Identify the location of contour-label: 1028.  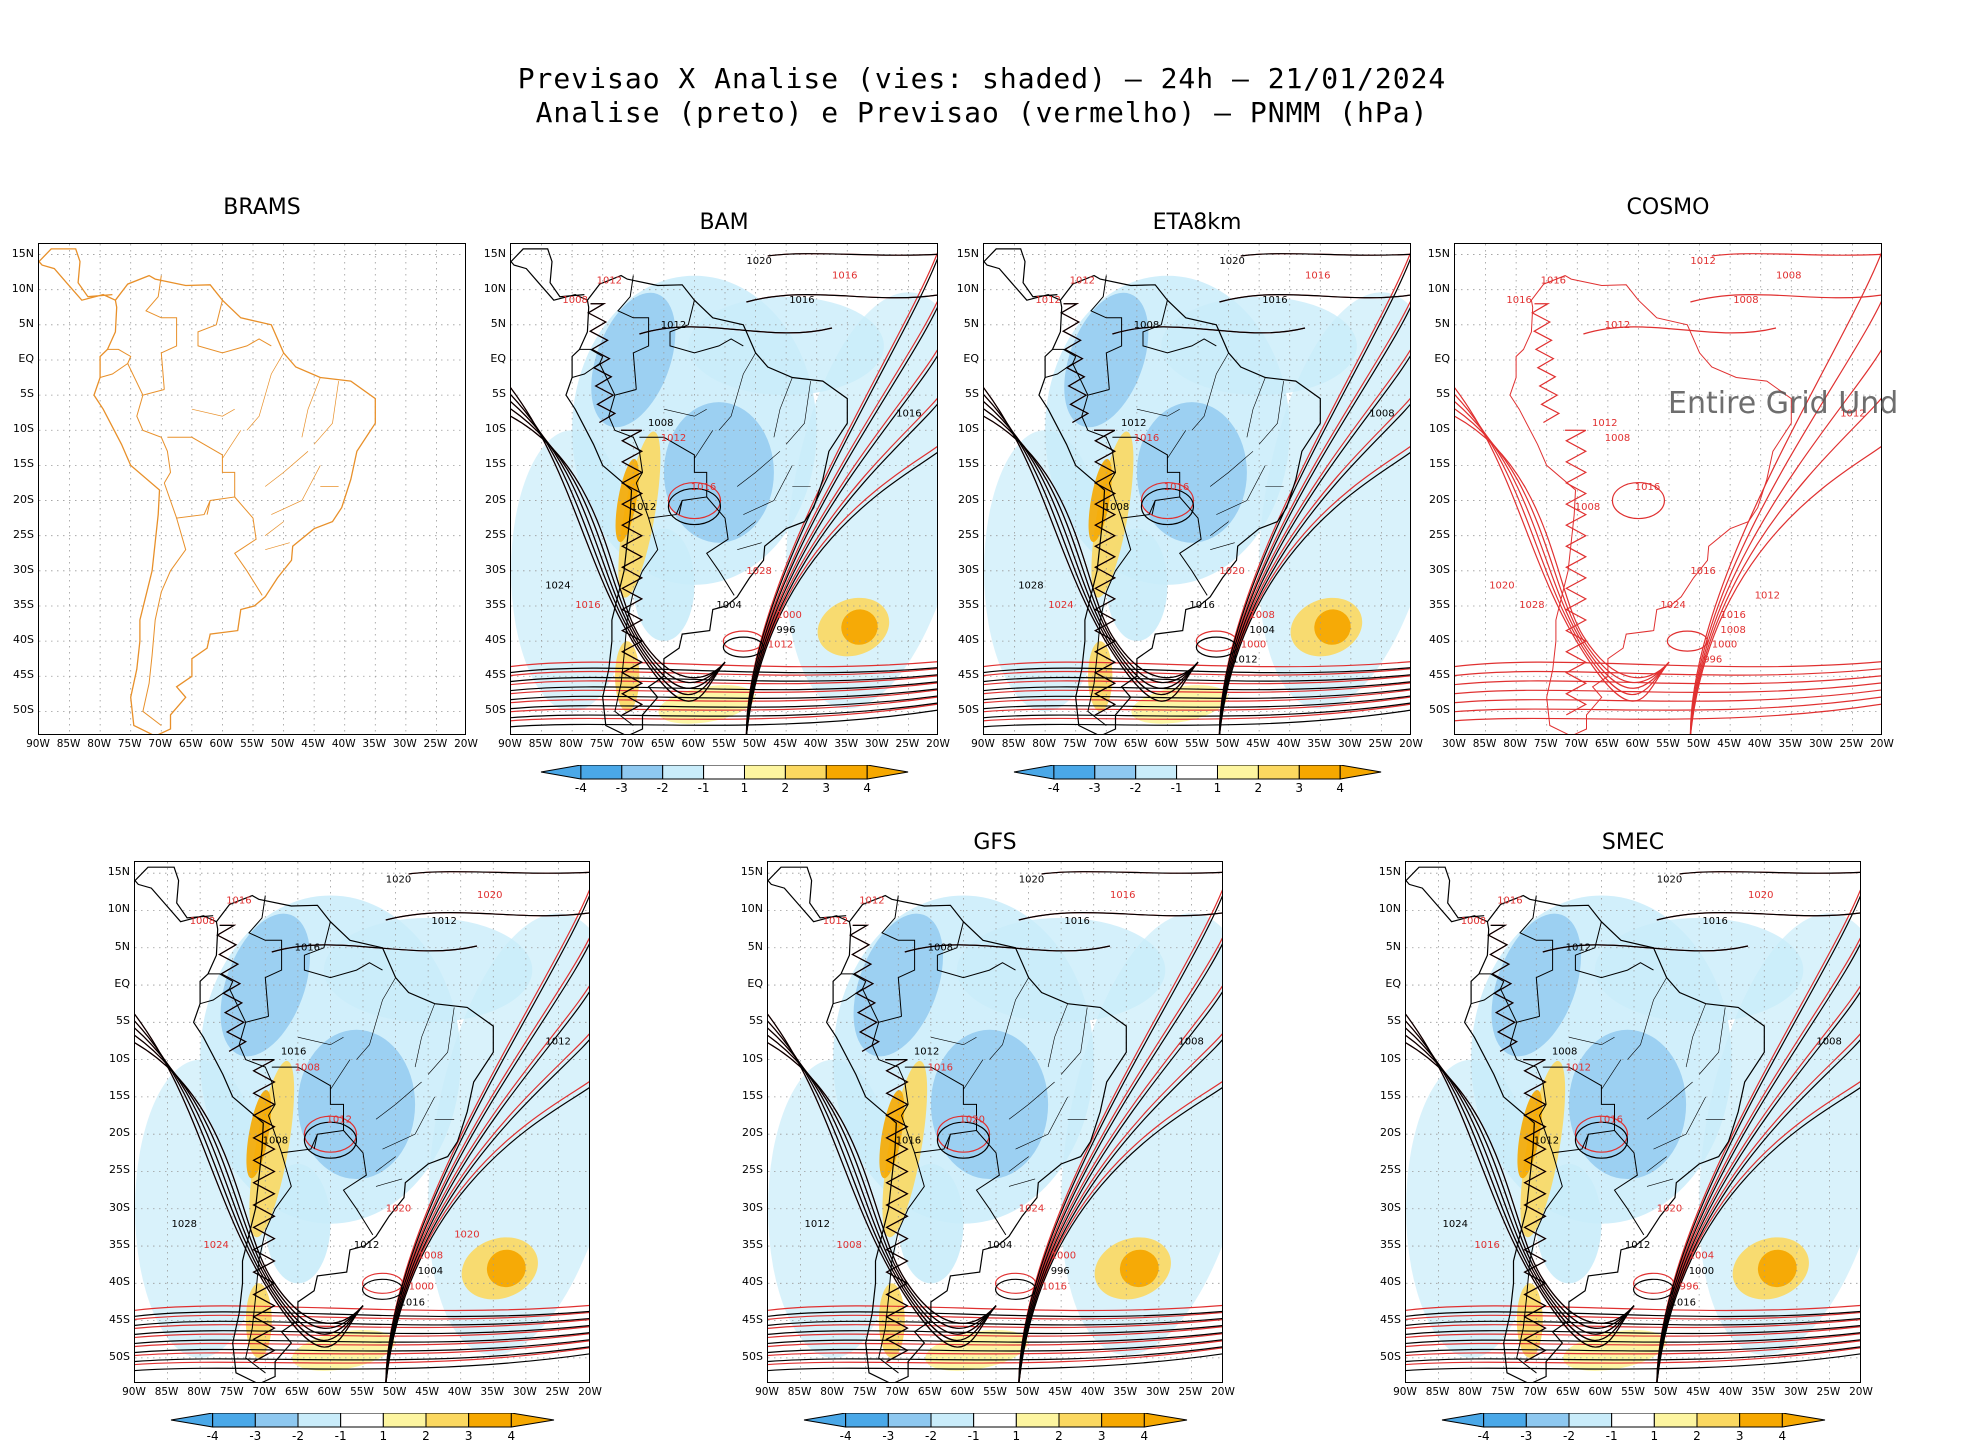
(758, 571).